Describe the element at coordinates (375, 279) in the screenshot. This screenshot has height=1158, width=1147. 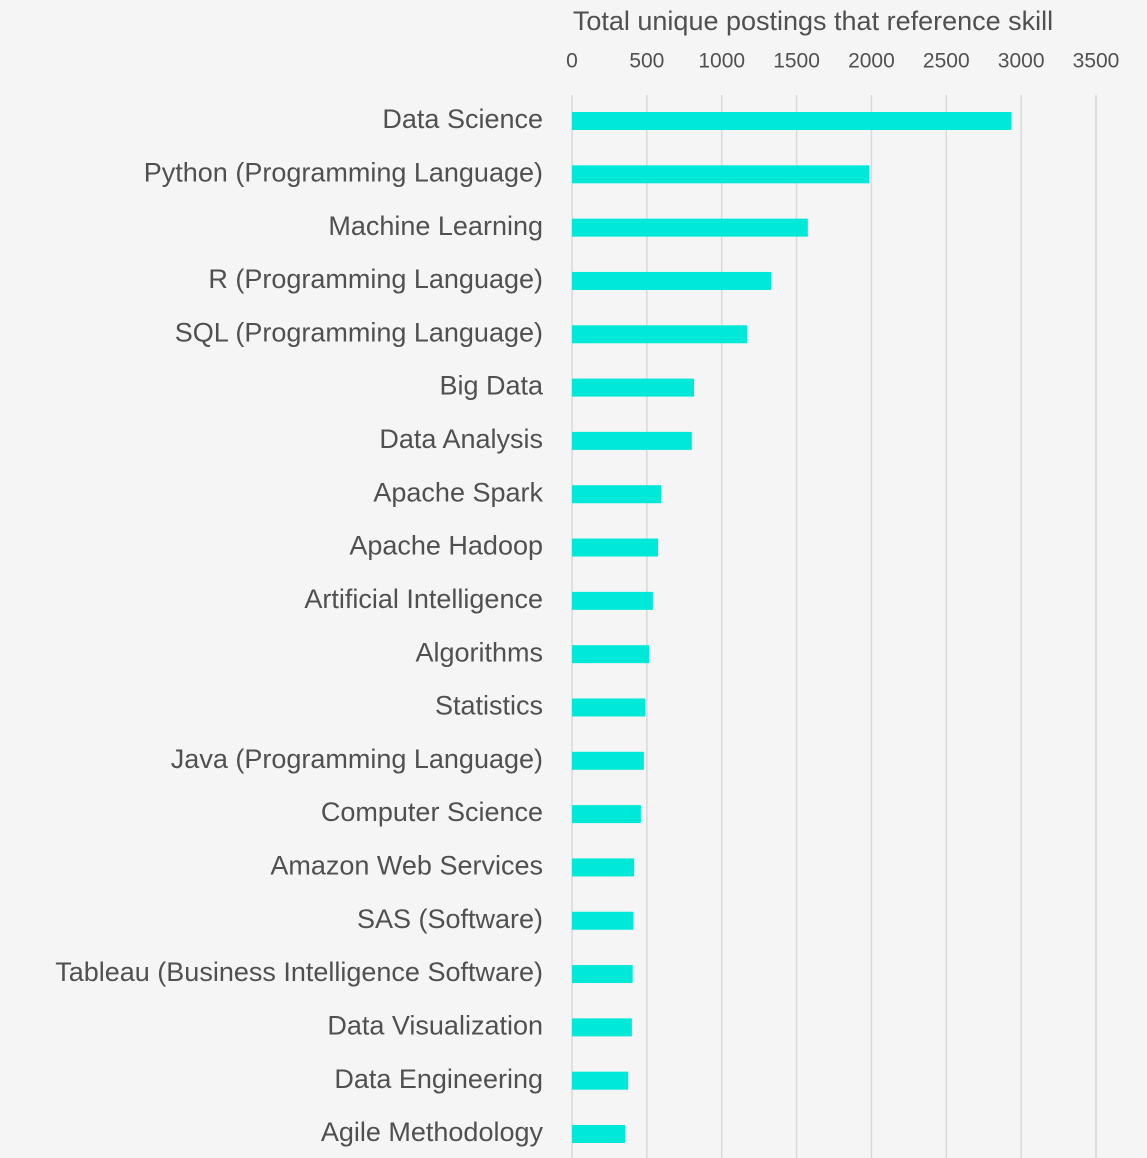
I see `y-tick-label: R (Programming Language)` at that location.